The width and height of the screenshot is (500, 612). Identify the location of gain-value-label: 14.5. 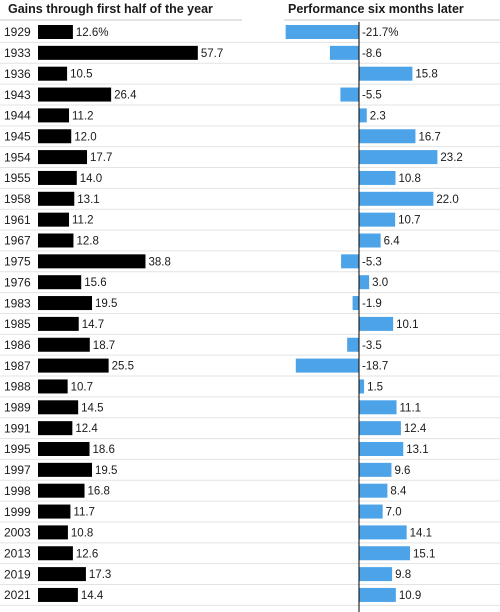
(92, 408).